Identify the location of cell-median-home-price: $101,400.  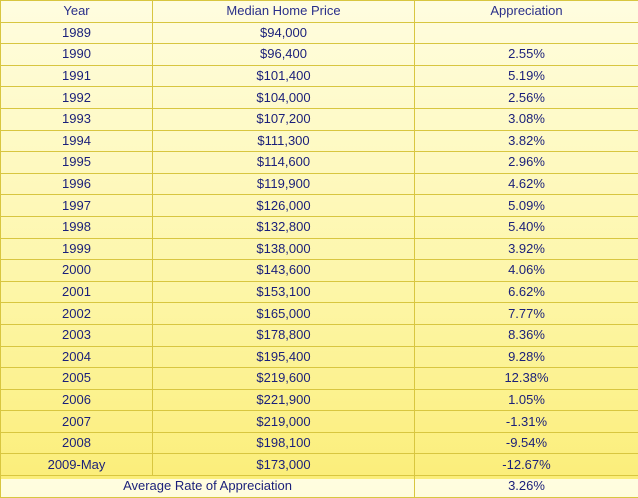
(284, 76).